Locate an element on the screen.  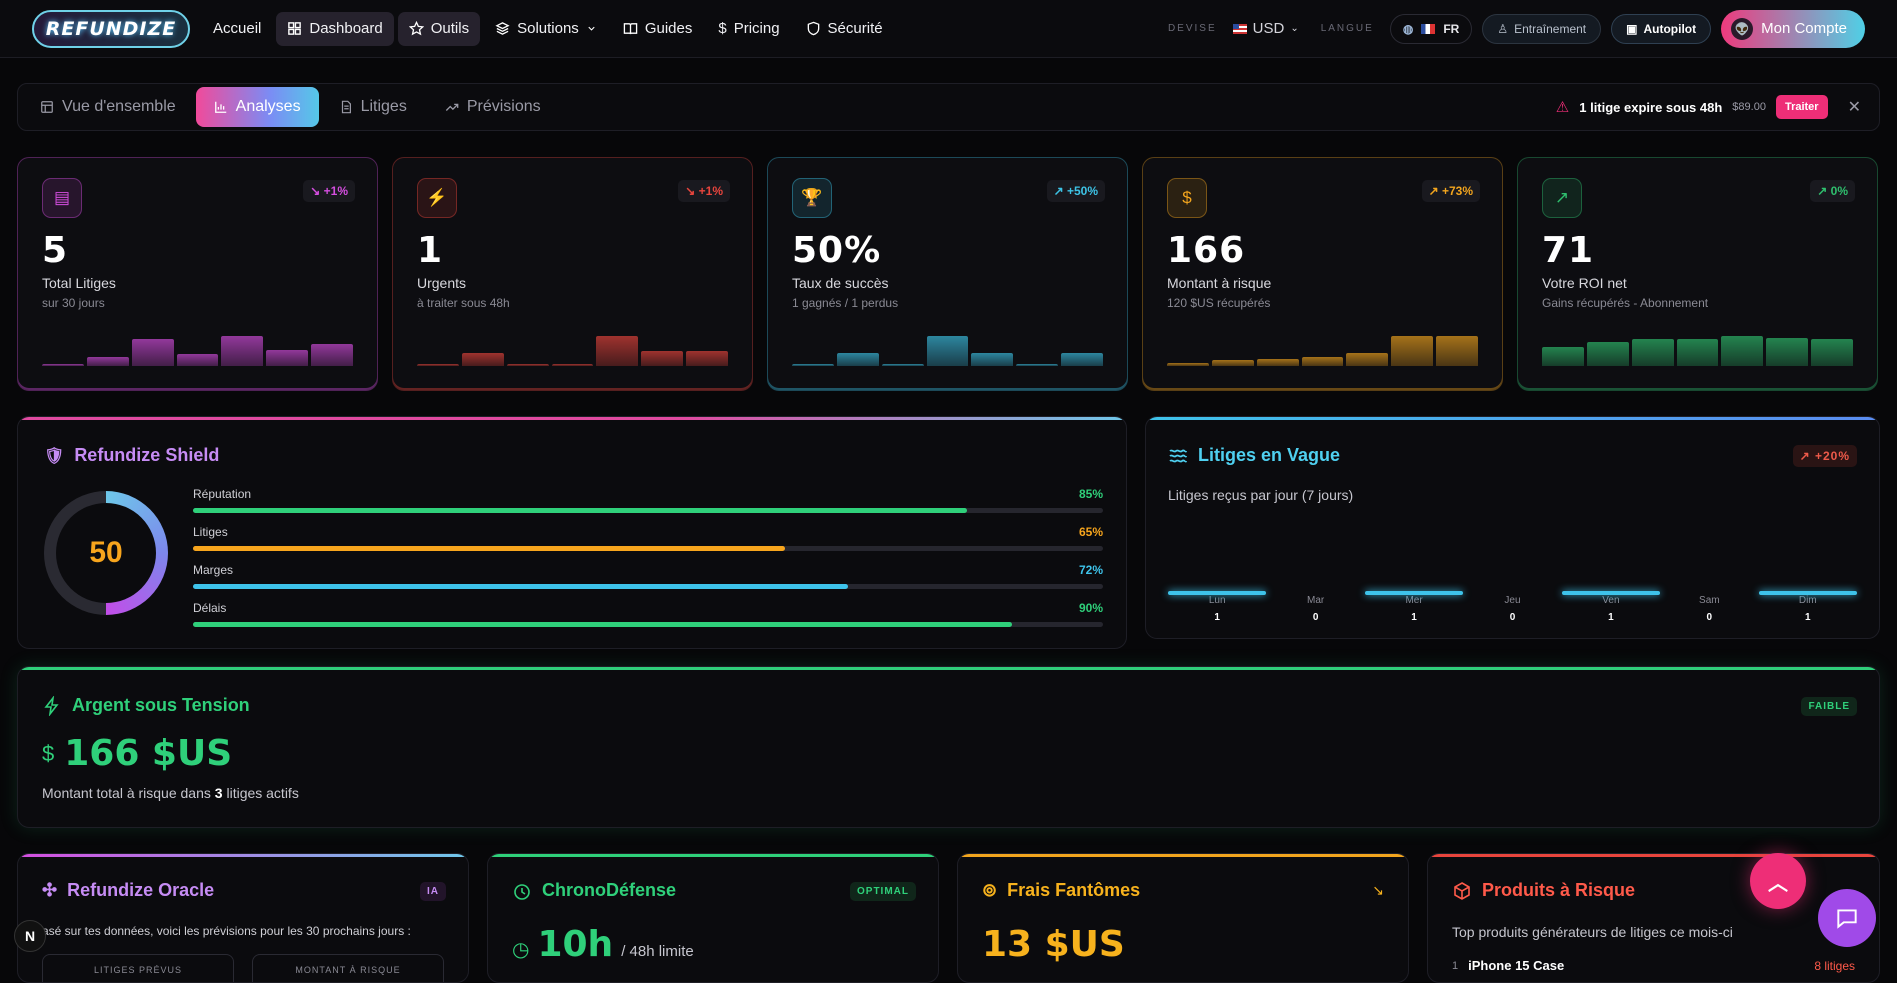
account-button: 👽 Mon Compte is located at coordinates (1793, 28).